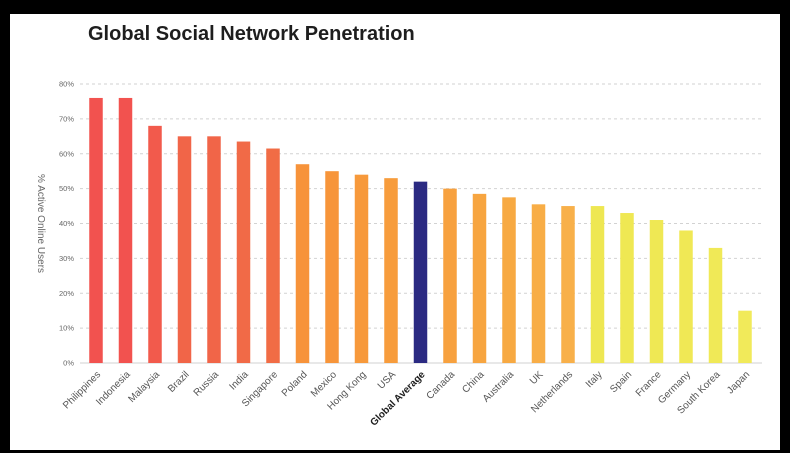 This screenshot has width=790, height=453. Describe the element at coordinates (239, 380) in the screenshot. I see `x-tick-label: India` at that location.